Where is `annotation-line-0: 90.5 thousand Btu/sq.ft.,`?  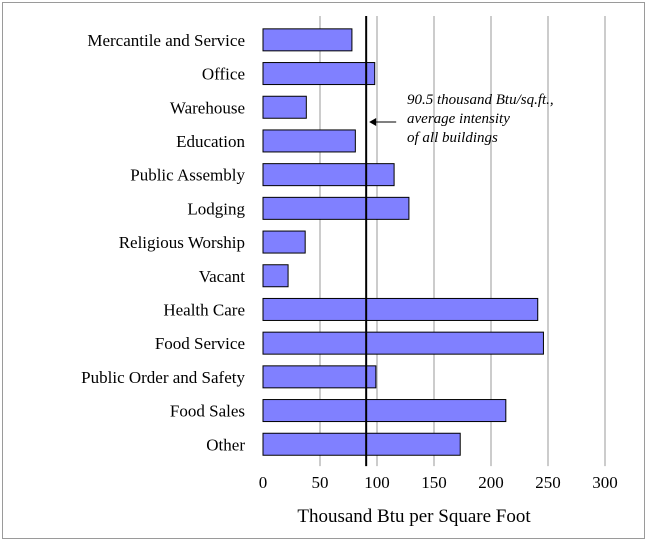 annotation-line-0: 90.5 thousand Btu/sq.ft., is located at coordinates (480, 100).